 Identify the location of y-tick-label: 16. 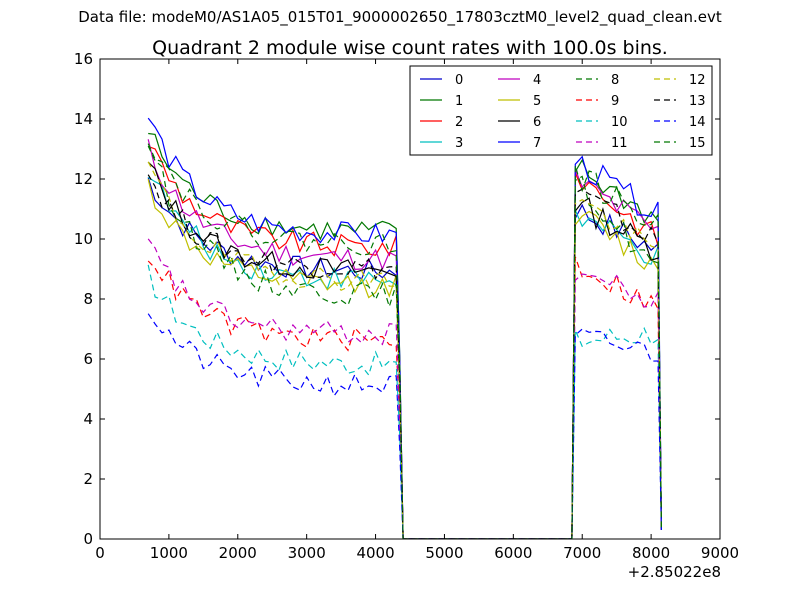
(83, 59).